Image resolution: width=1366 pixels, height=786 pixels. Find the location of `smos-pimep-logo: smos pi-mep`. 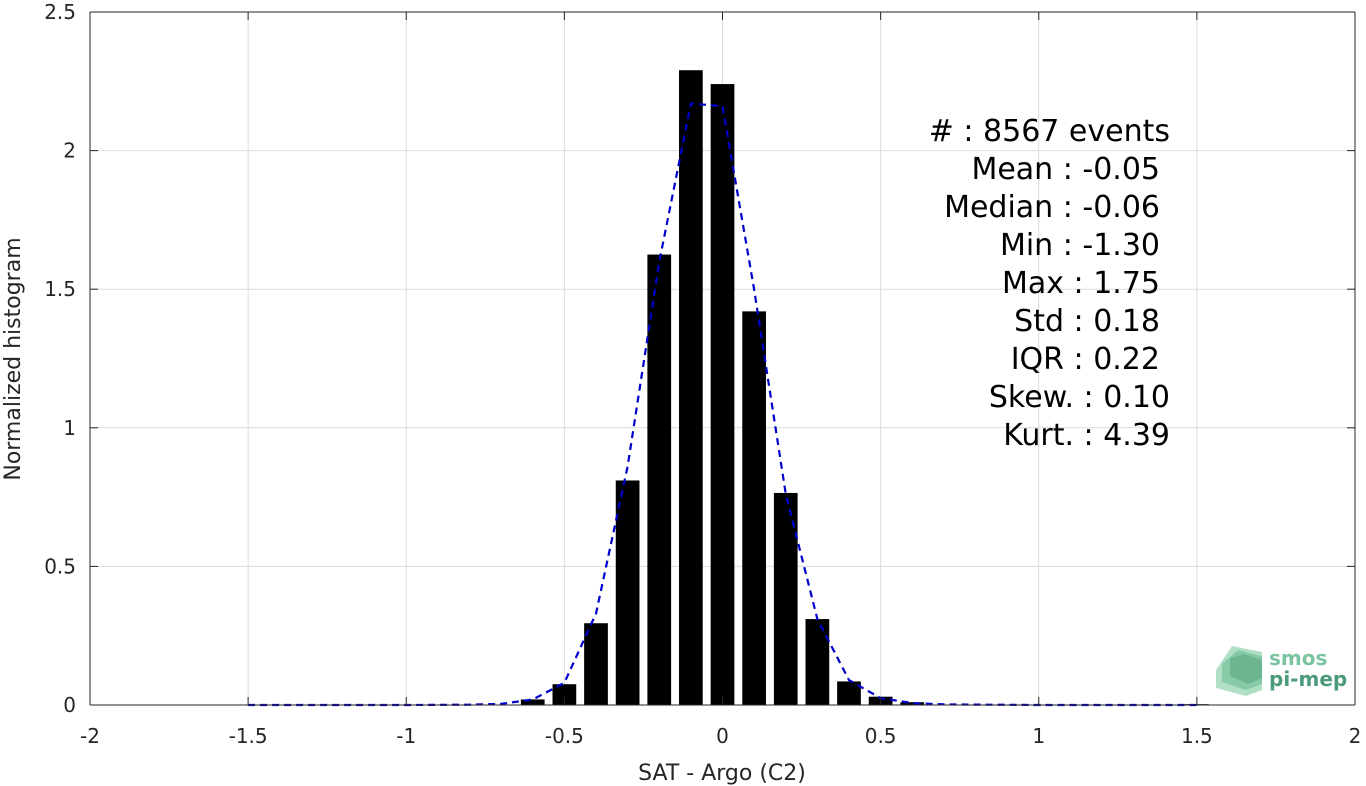

smos-pimep-logo: smos pi-mep is located at coordinates (1281, 671).